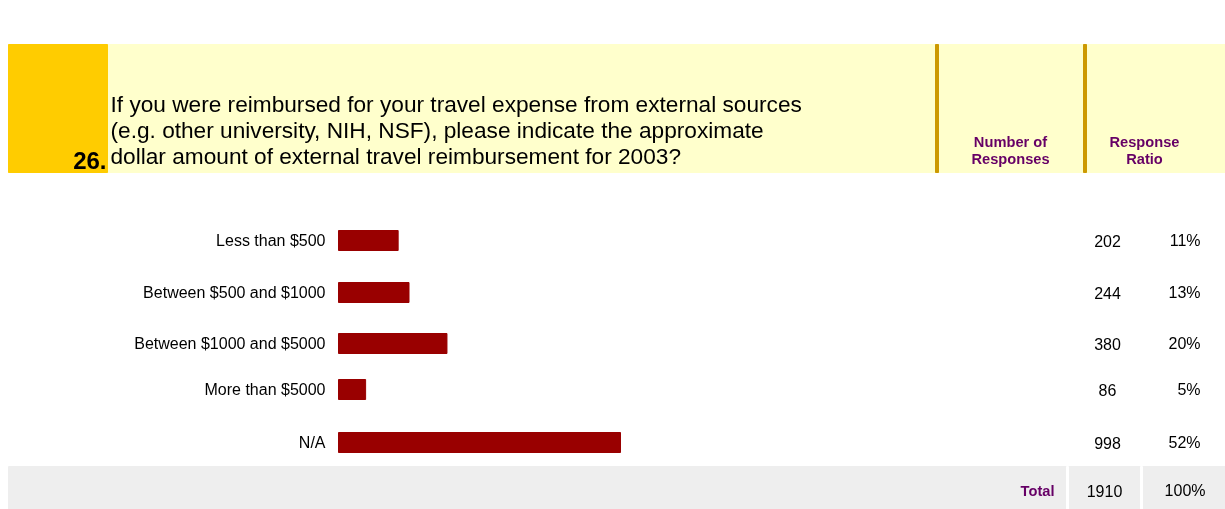  I want to click on text: 86, so click(1107, 390).